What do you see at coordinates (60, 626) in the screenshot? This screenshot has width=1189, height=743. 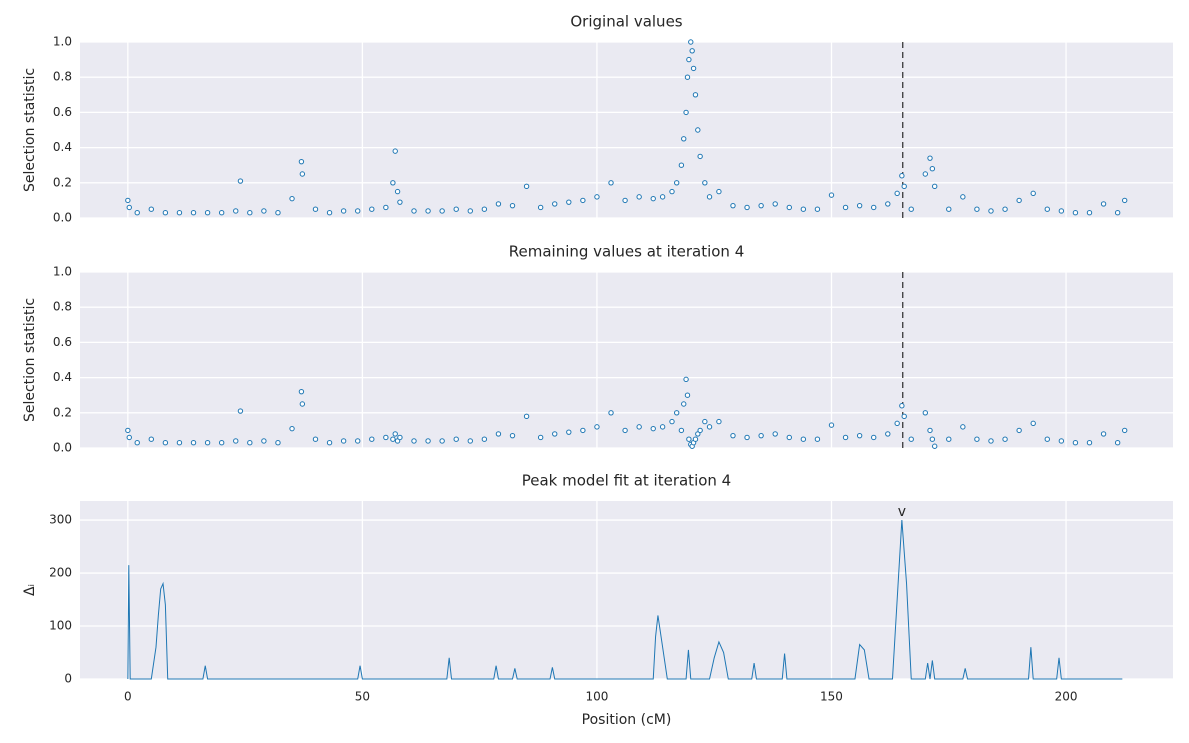 I see `y-tick-label: 100` at bounding box center [60, 626].